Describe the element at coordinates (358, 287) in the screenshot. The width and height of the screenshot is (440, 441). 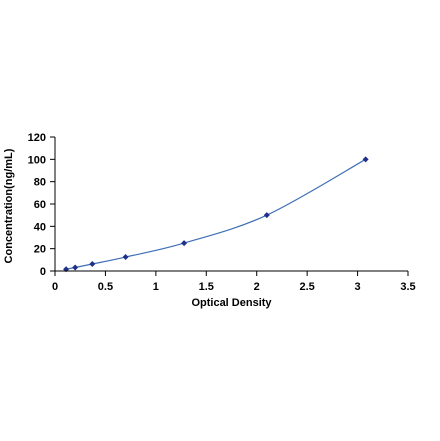
I see `x-tick-label: 3` at that location.